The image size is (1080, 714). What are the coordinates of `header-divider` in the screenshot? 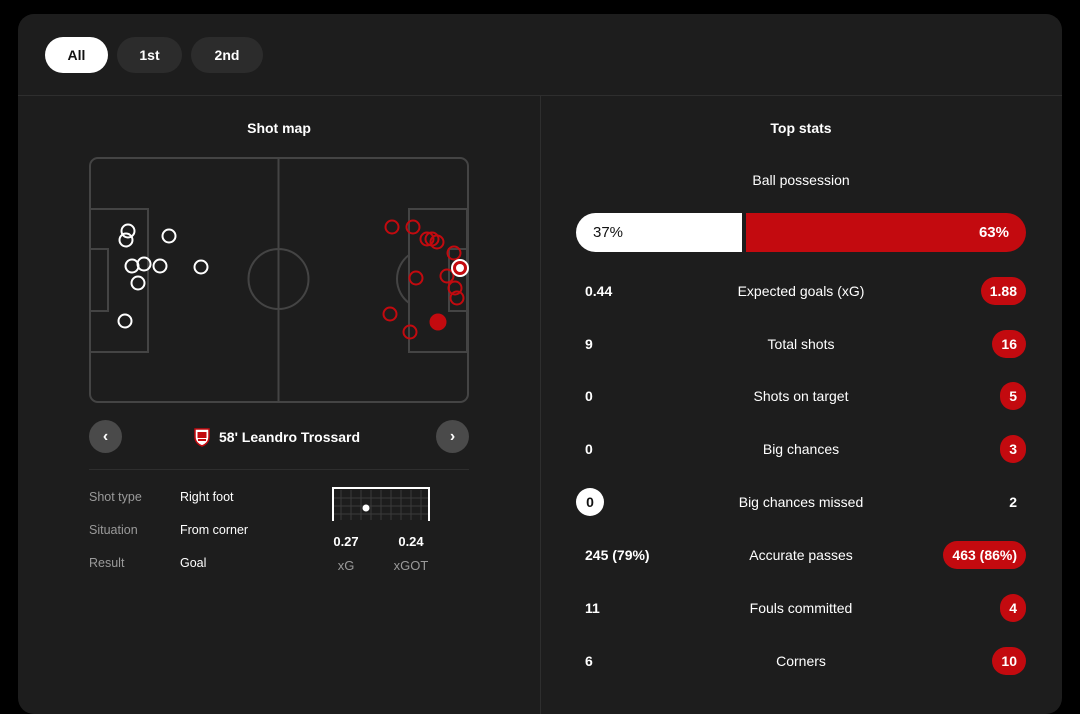 It's located at (540, 95).